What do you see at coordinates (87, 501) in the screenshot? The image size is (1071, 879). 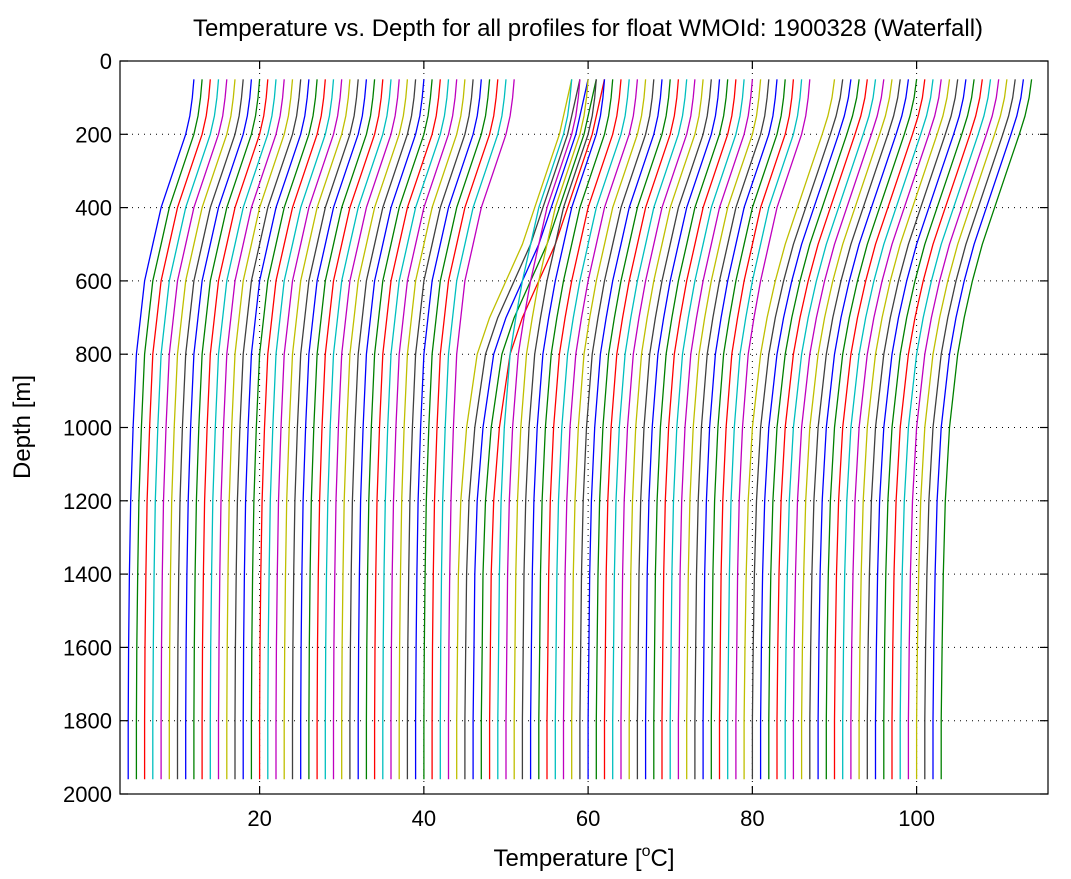 I see `y-tick-label: 1200` at bounding box center [87, 501].